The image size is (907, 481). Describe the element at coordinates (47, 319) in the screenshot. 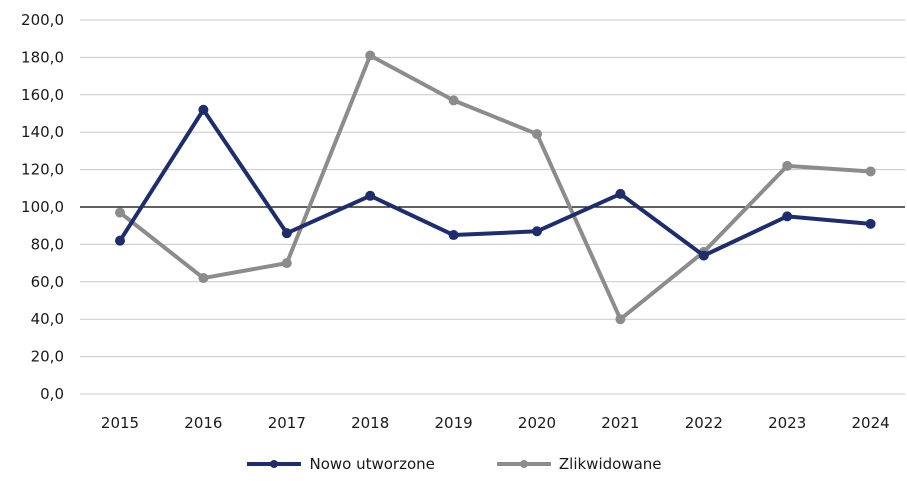

I see `y-tick-label: 40,0` at that location.